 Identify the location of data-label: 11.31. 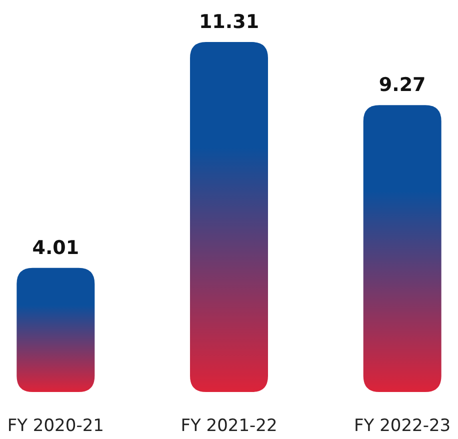
(229, 22).